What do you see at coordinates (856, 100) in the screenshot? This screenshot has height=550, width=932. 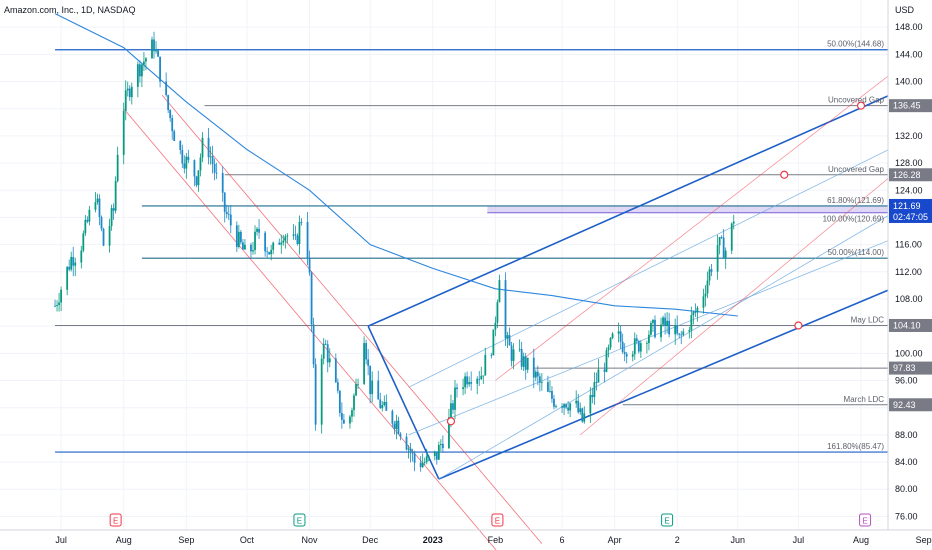 I see `level-label: Uncovered Gap` at bounding box center [856, 100].